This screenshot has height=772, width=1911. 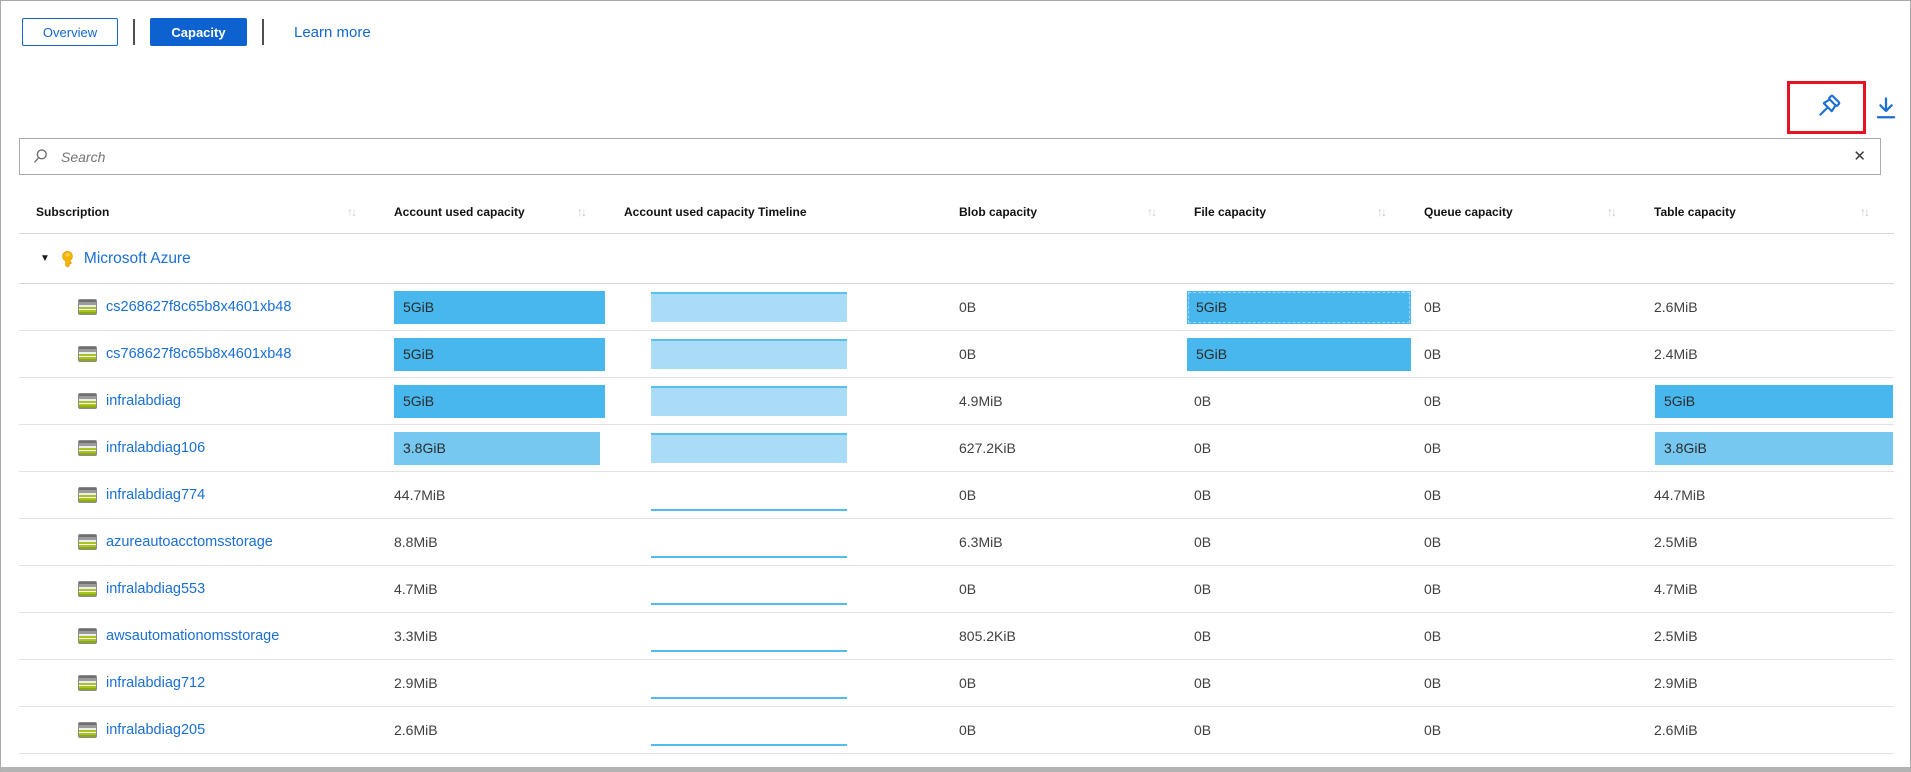 I want to click on table-capacity-cell: 2.5MiB, so click(x=1767, y=542).